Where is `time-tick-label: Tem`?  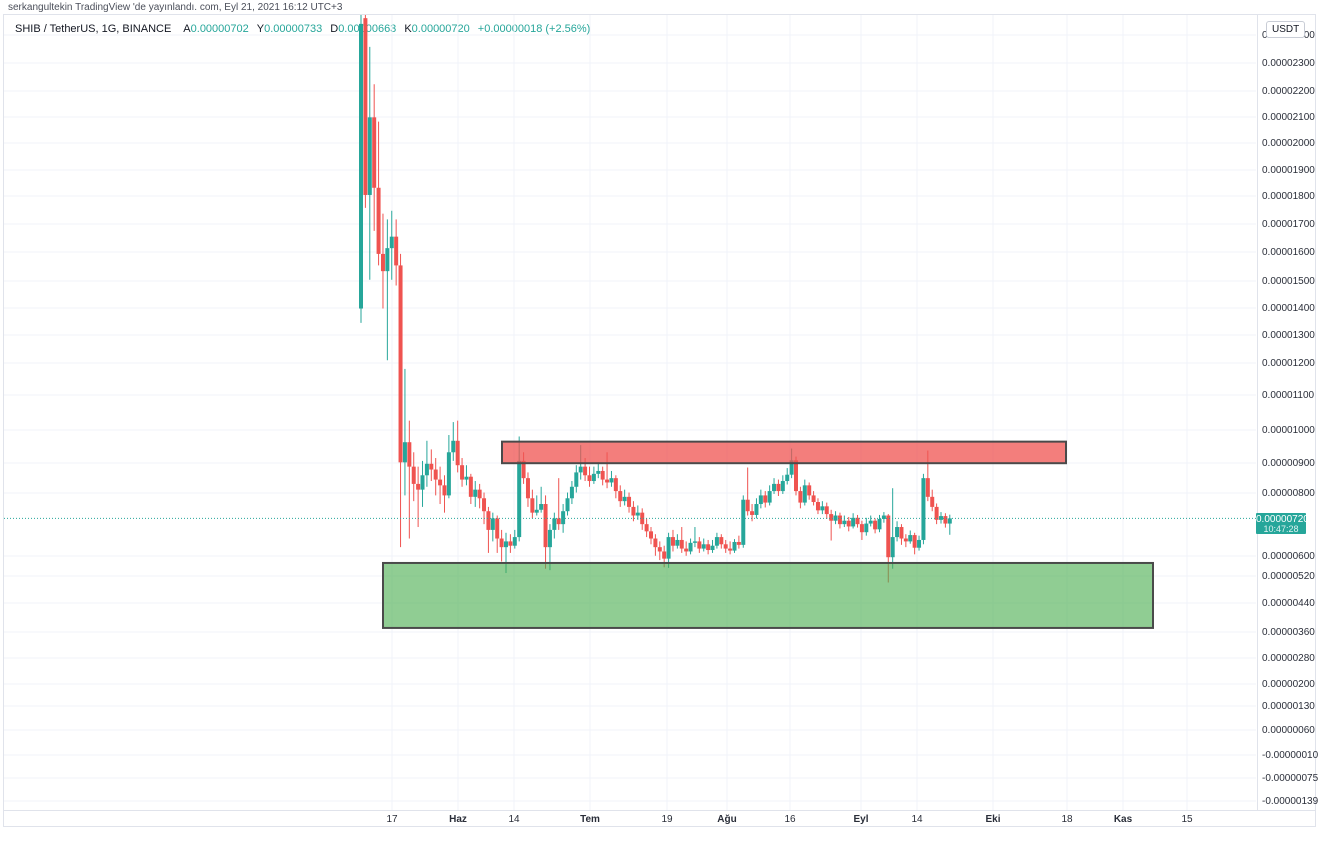
time-tick-label: Tem is located at coordinates (590, 819).